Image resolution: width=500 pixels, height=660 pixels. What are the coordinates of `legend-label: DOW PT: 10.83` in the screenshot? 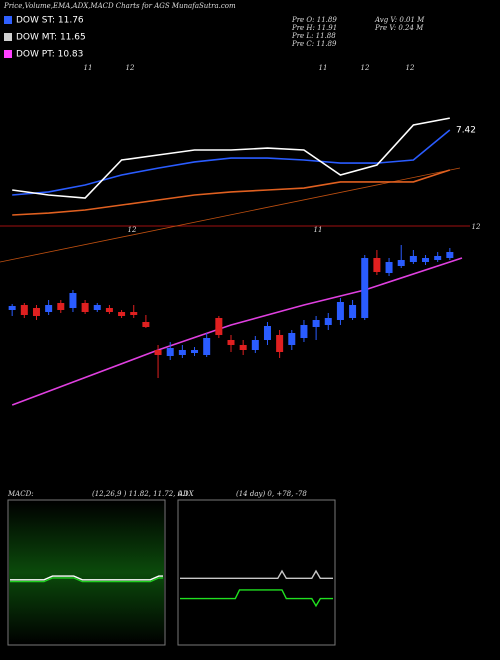 It's located at (49, 55).